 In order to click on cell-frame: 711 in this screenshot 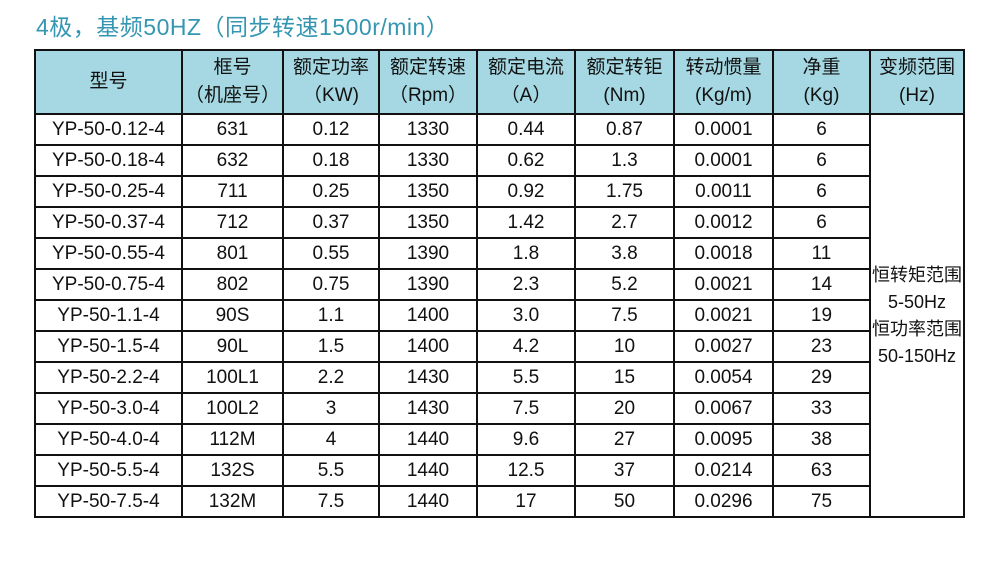, I will do `click(232, 191)`.